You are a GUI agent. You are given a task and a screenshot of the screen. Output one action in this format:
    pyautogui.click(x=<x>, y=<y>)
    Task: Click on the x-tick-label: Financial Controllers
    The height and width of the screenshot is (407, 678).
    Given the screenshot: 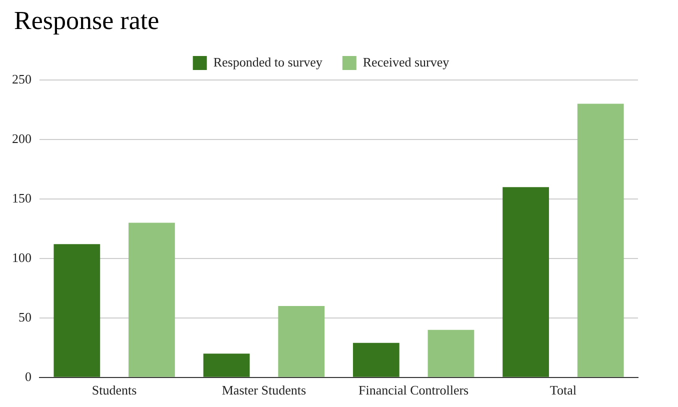 What is the action you would take?
    pyautogui.click(x=413, y=390)
    